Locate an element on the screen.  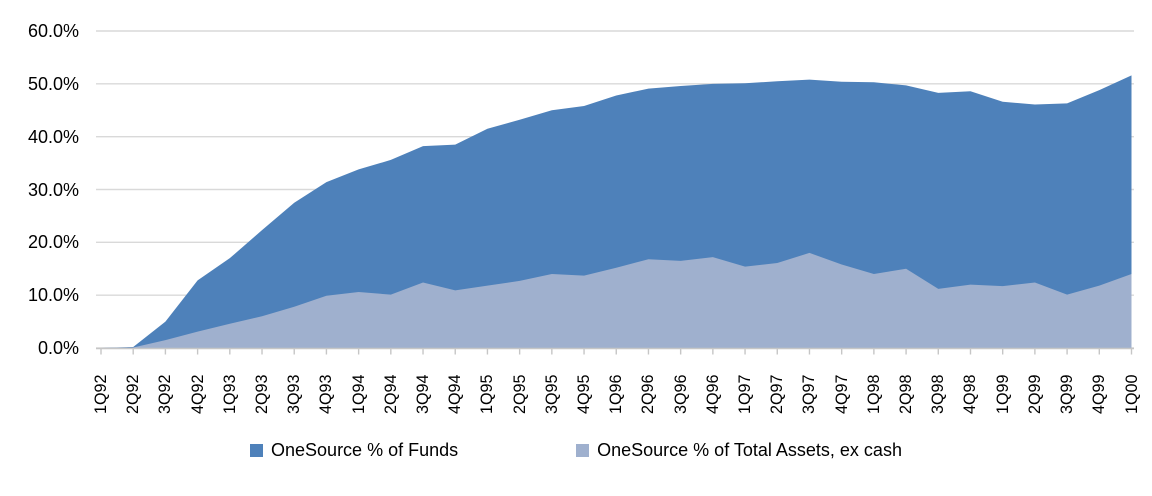
x-axis-label: 2Q99 is located at coordinates (1034, 394).